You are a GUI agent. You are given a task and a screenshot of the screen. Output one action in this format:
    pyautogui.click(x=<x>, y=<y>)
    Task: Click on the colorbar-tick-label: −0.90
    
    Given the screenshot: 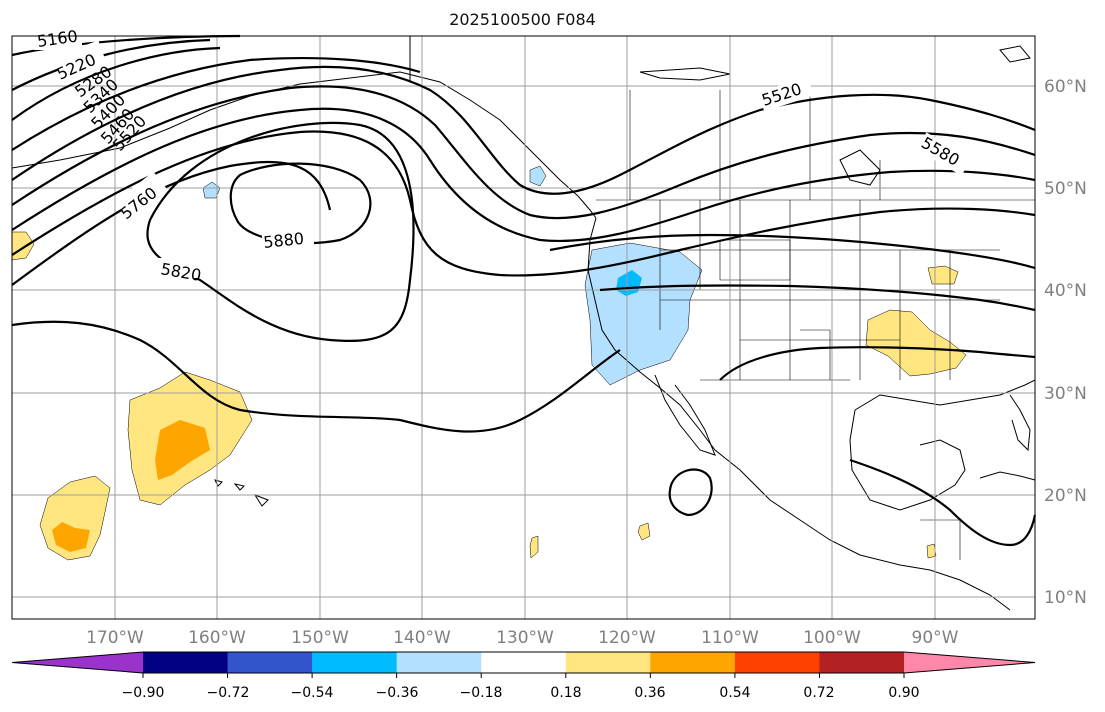 What is the action you would take?
    pyautogui.click(x=143, y=693)
    